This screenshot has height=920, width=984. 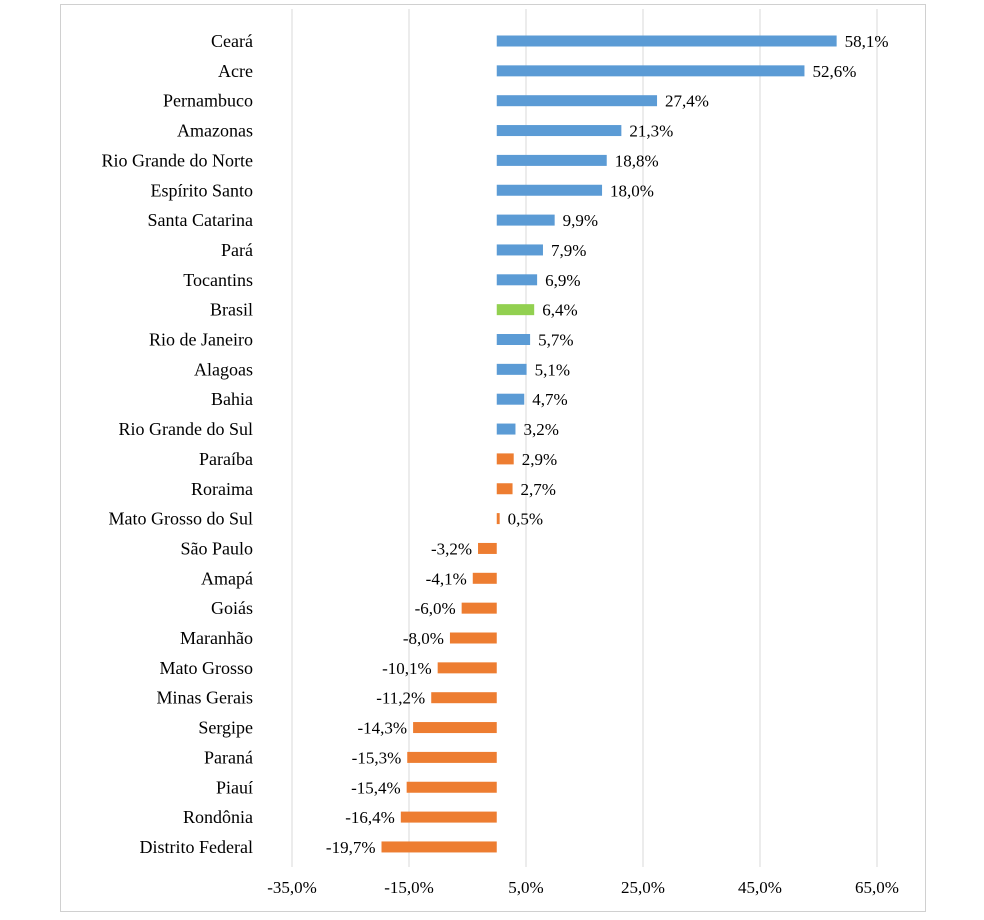 I want to click on data-label: -10,1%, so click(x=407, y=668).